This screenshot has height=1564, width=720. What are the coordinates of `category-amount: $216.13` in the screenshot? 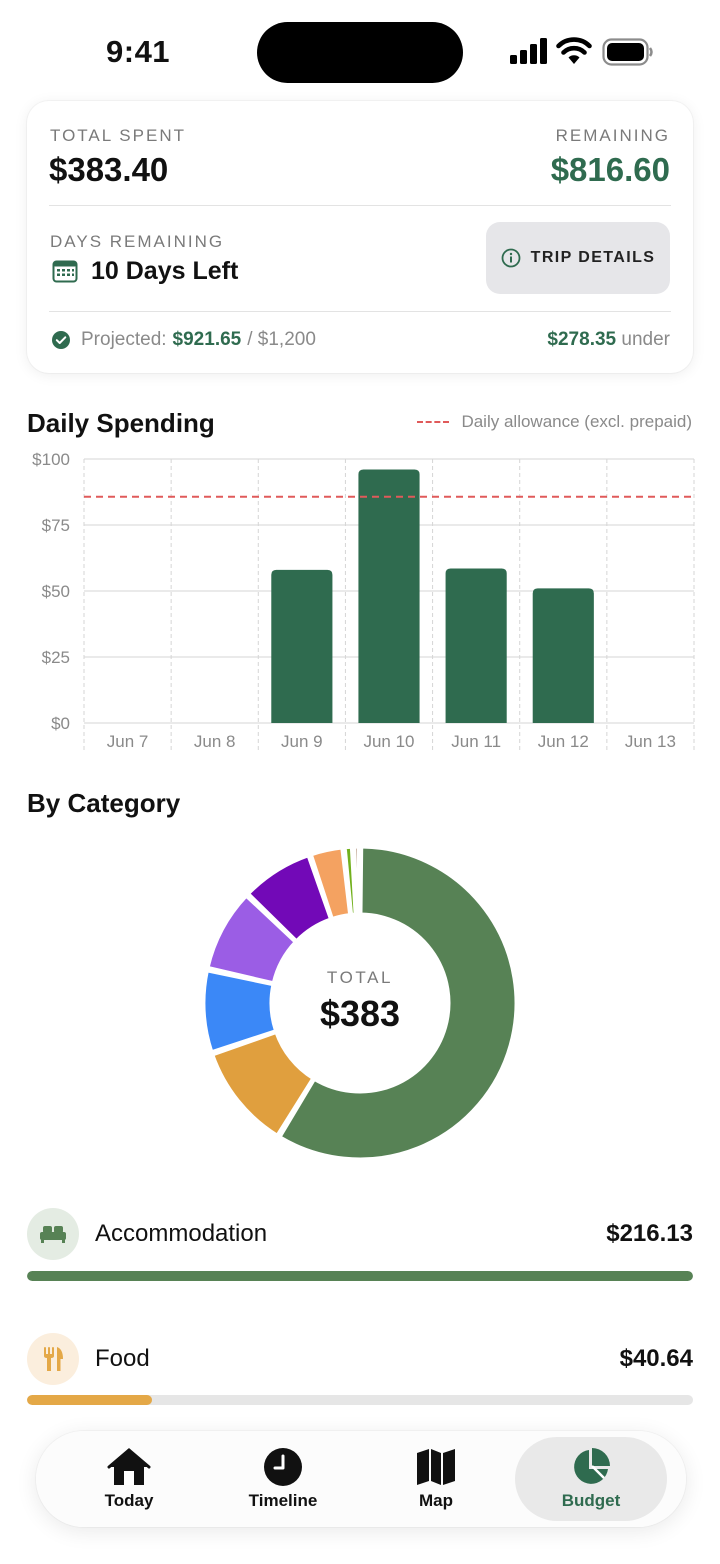 It's located at (649, 1233).